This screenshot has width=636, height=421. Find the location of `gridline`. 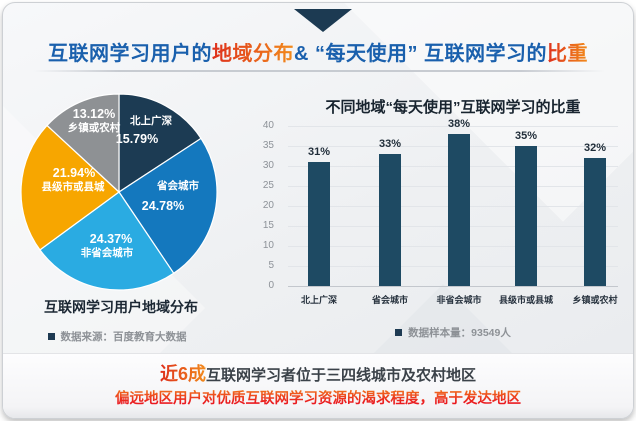

gridline is located at coordinates (453, 126).